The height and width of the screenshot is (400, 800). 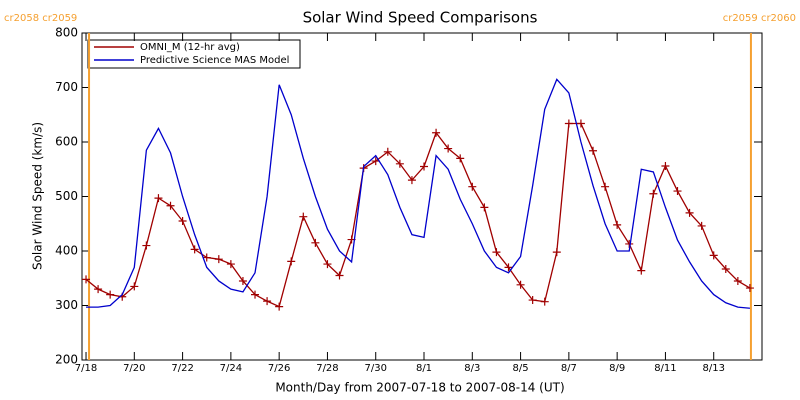 What do you see at coordinates (66, 360) in the screenshot?
I see `y-tick-label: 200` at bounding box center [66, 360].